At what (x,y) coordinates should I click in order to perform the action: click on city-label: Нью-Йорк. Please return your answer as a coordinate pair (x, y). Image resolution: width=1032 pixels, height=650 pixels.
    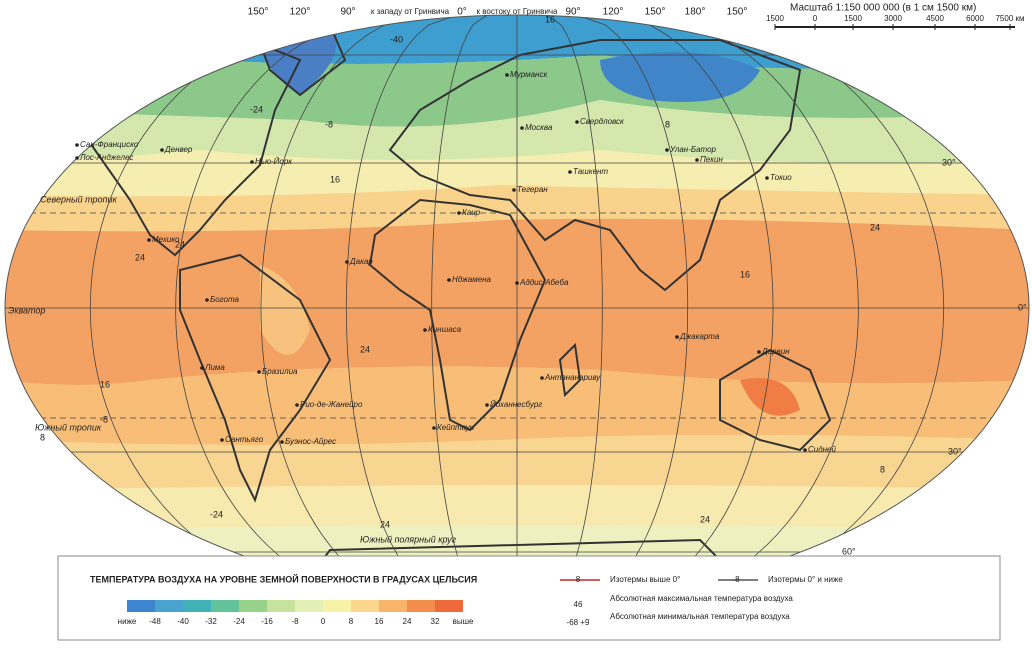
    Looking at the image, I should click on (274, 161).